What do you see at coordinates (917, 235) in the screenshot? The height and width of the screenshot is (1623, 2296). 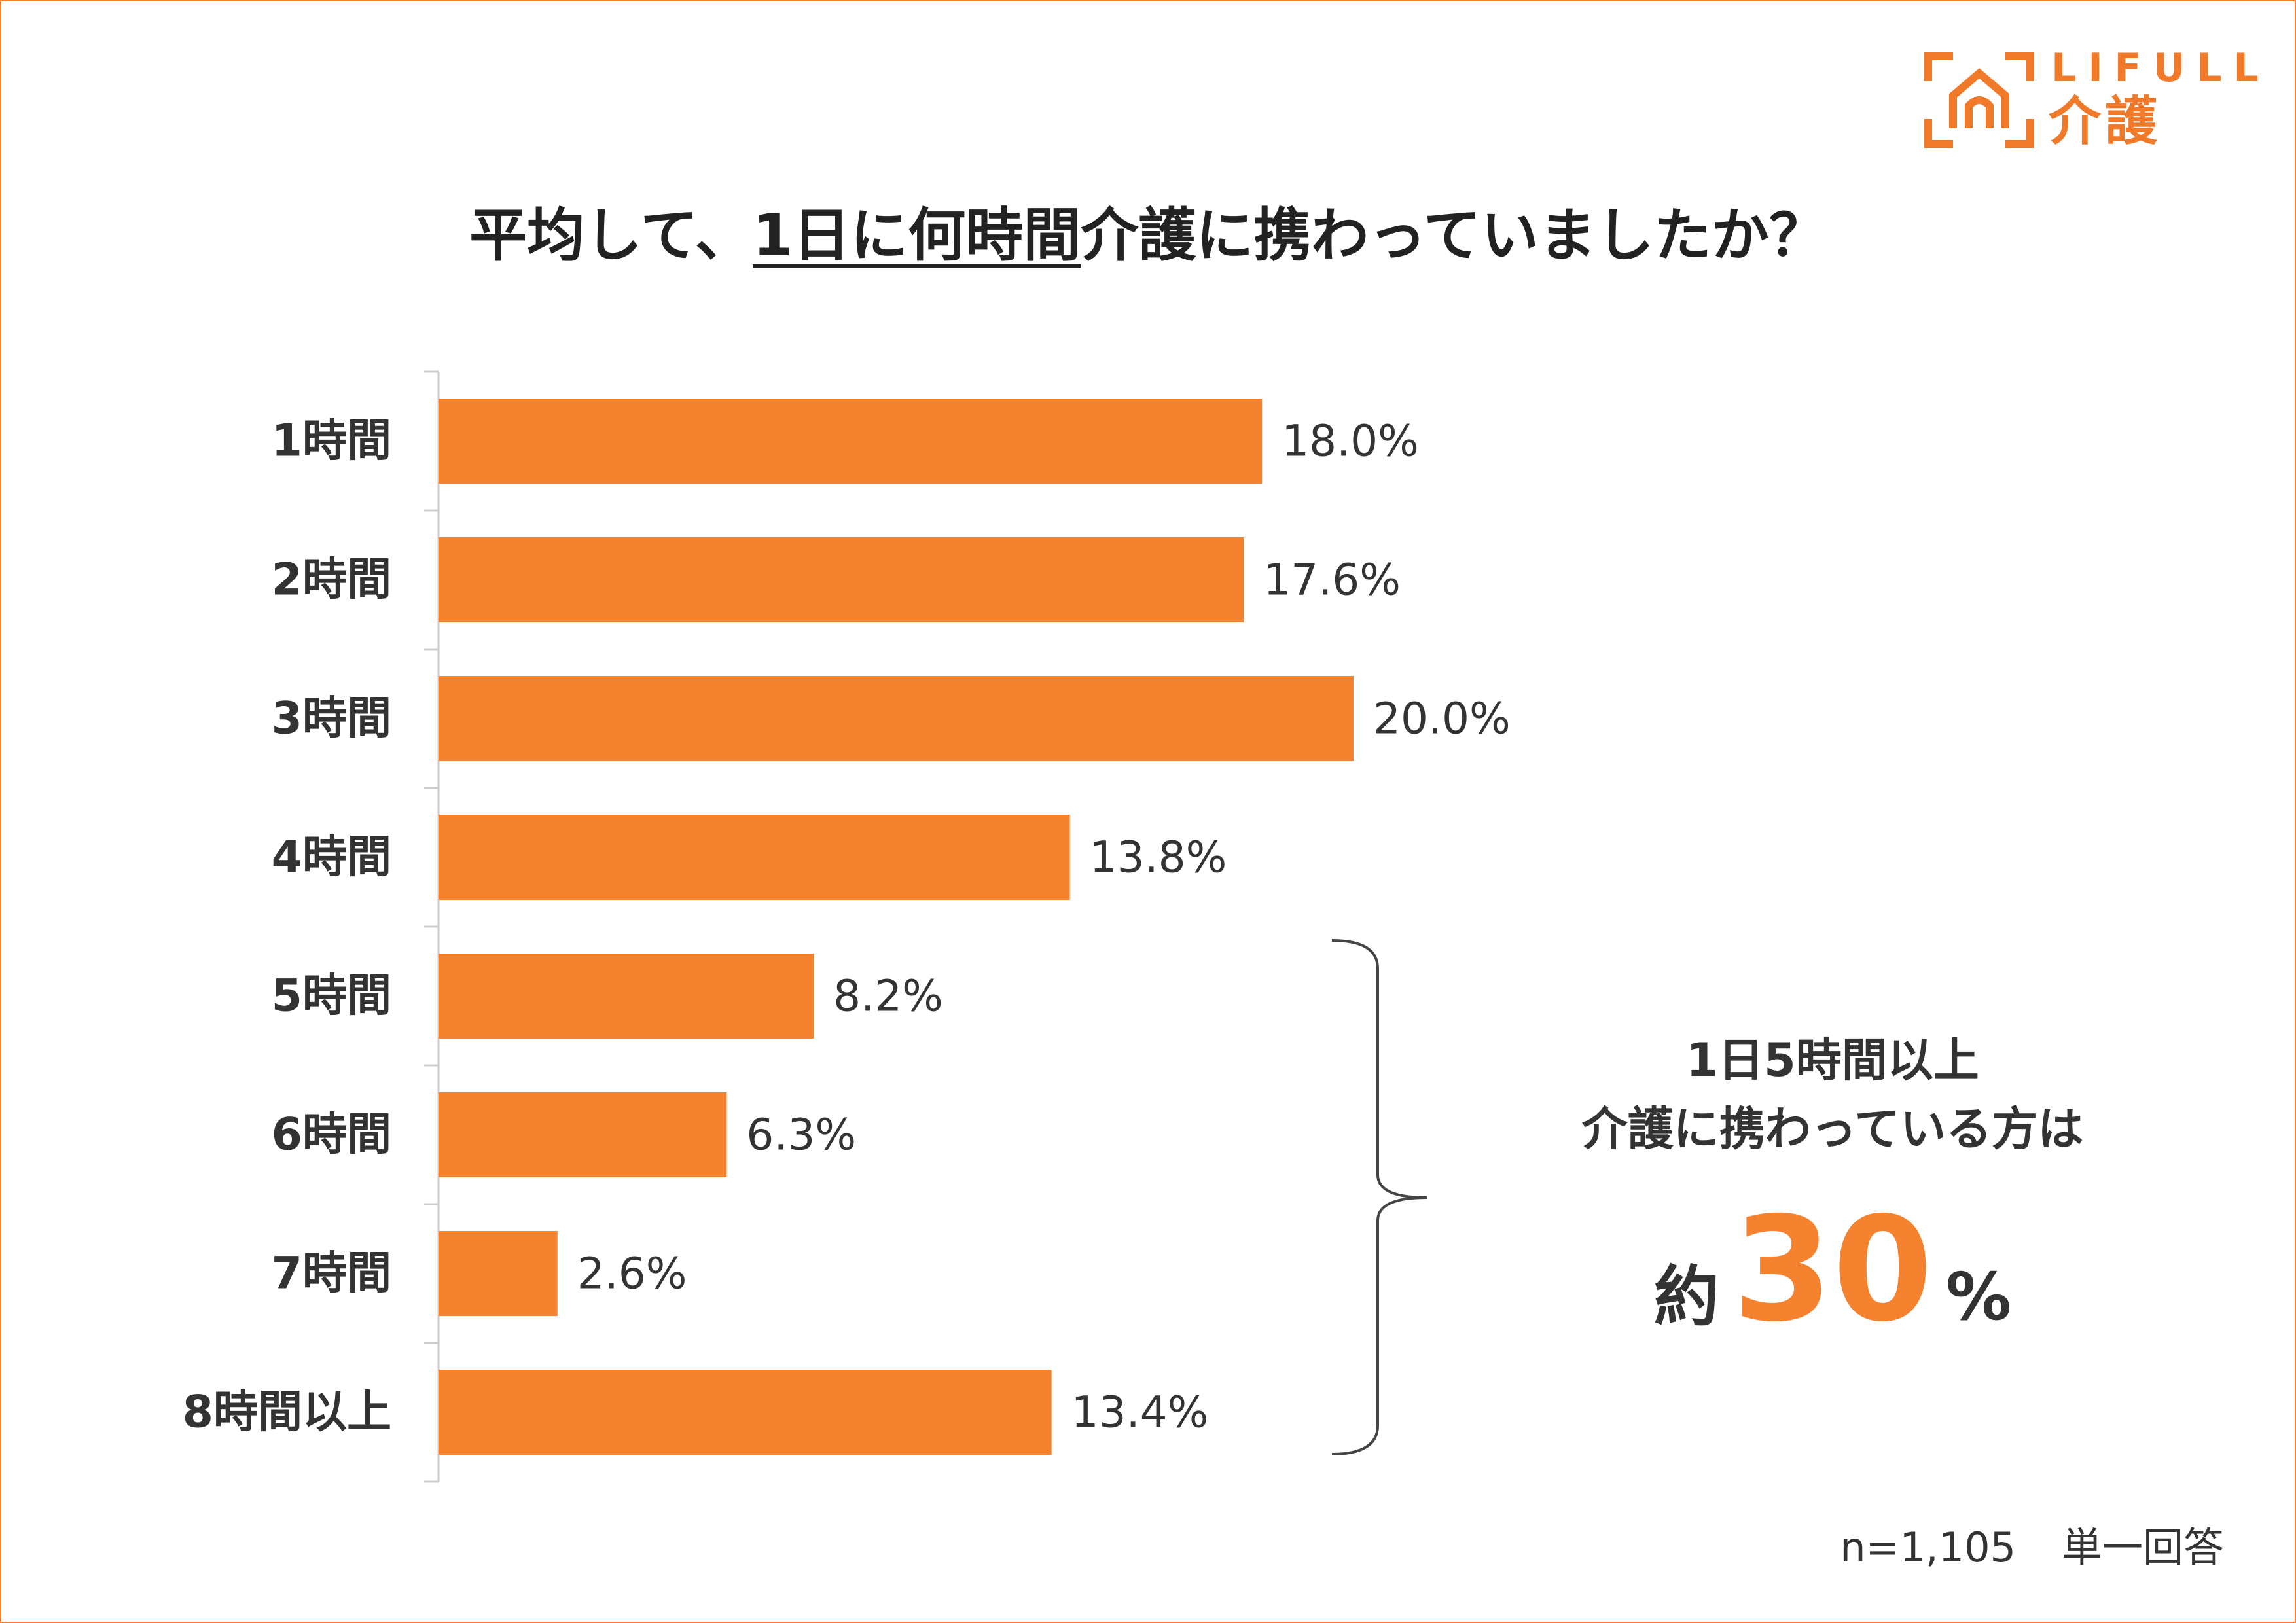 I see `title-underlined: 1日に何時間` at bounding box center [917, 235].